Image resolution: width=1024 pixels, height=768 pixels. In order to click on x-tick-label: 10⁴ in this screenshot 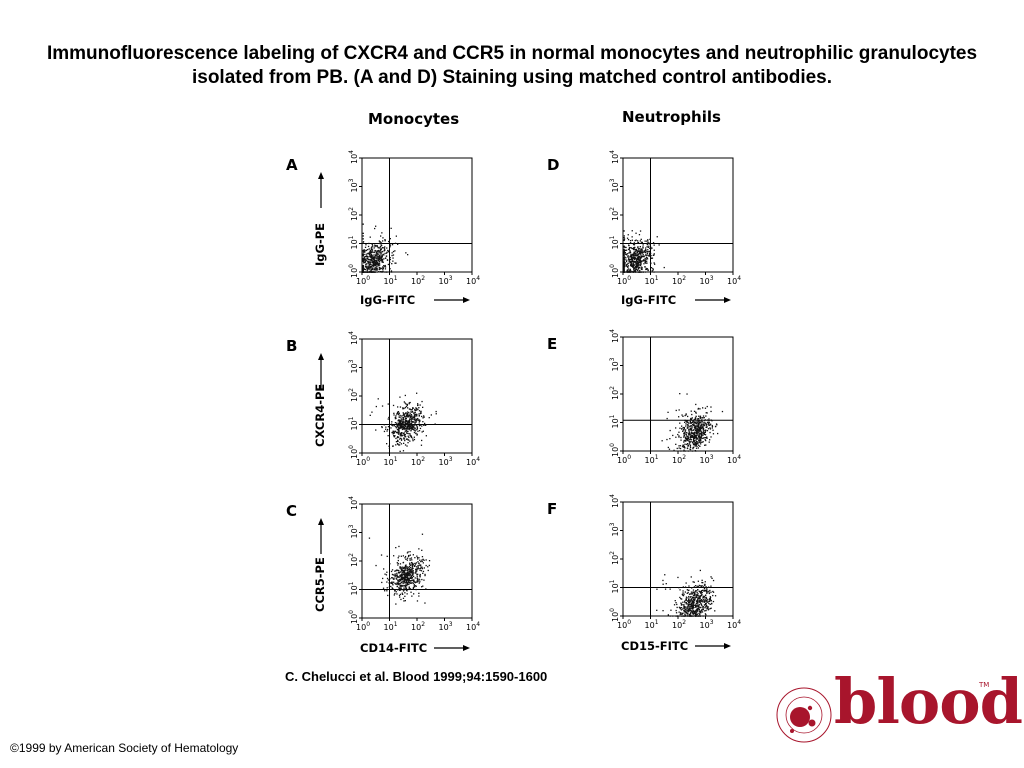, I will do `click(734, 624)`.